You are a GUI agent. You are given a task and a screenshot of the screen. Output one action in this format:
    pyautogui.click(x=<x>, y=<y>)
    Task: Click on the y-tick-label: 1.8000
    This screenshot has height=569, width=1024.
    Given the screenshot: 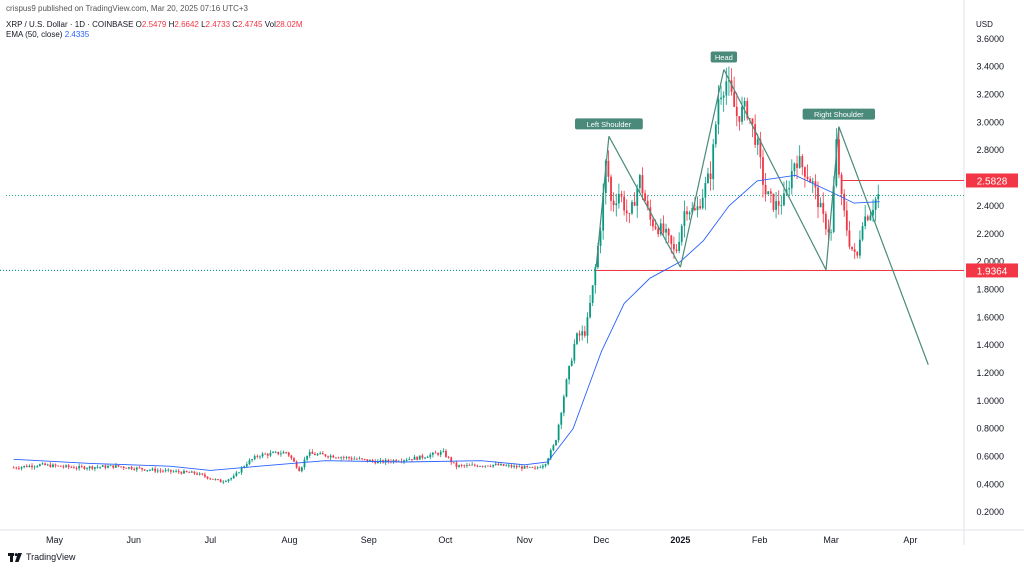 What is the action you would take?
    pyautogui.click(x=990, y=289)
    